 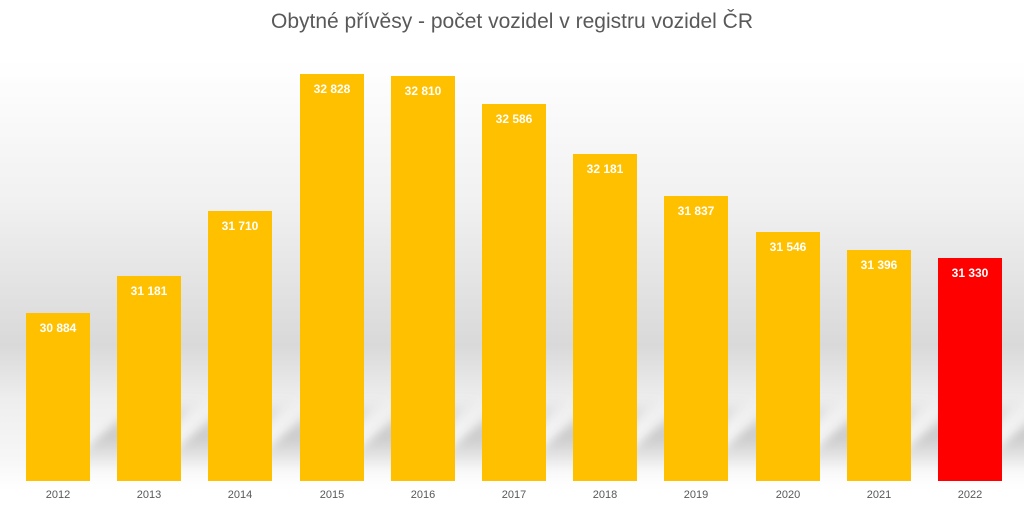 I want to click on bar-2016: 32 810, so click(x=423, y=278).